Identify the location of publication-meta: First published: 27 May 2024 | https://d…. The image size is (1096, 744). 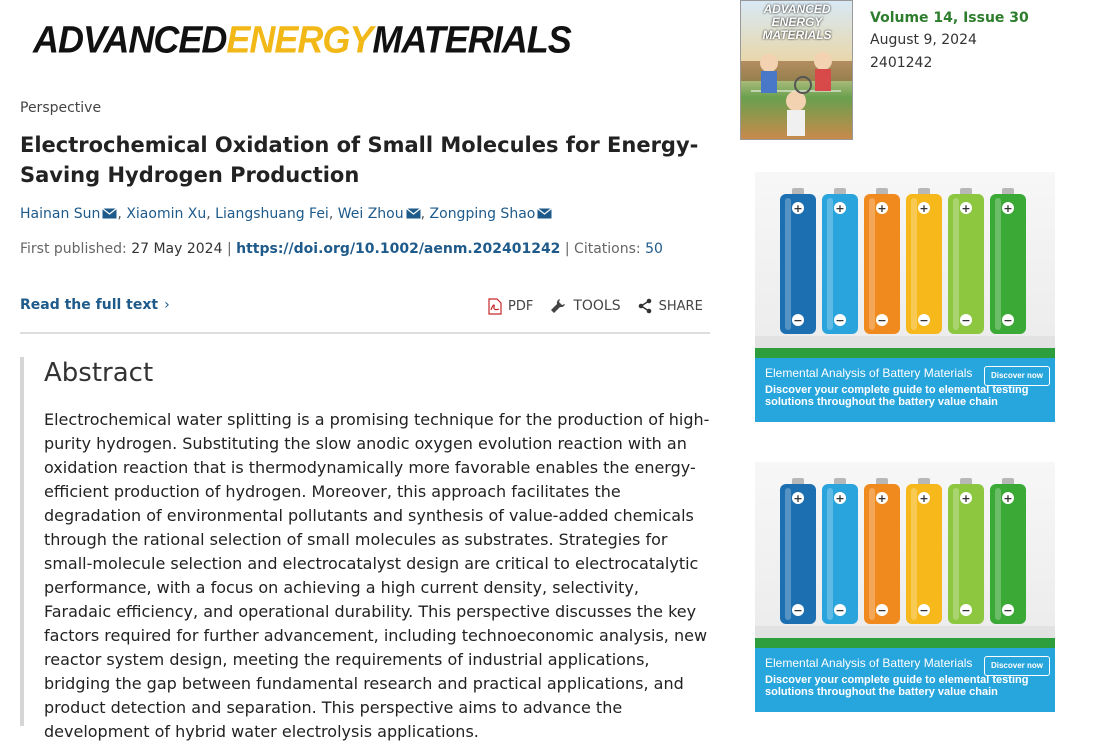
(341, 249).